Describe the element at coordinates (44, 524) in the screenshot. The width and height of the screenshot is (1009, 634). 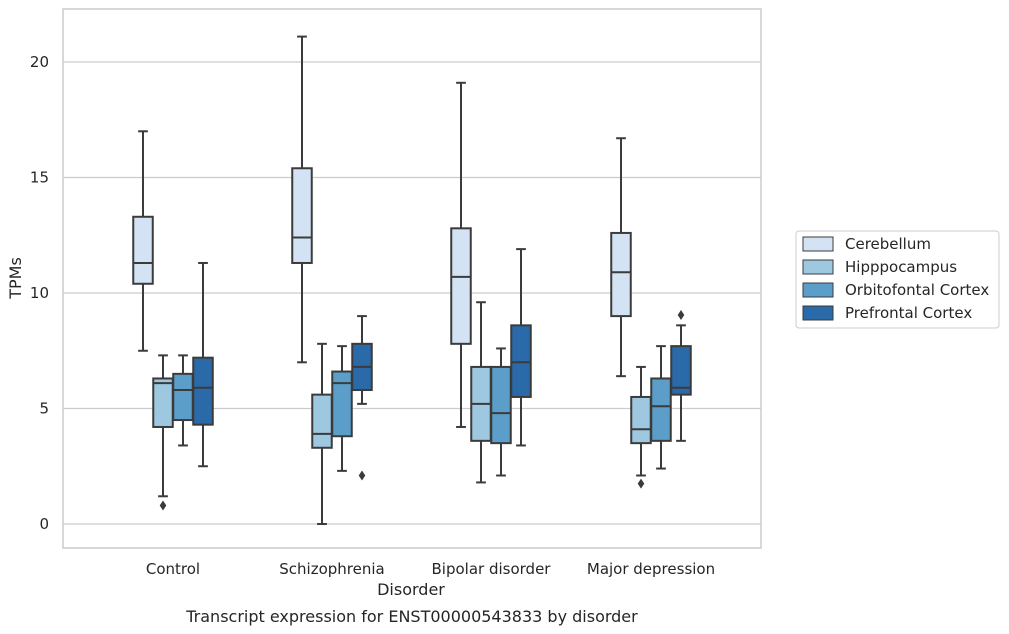
I see `y-tick-label: 0` at that location.